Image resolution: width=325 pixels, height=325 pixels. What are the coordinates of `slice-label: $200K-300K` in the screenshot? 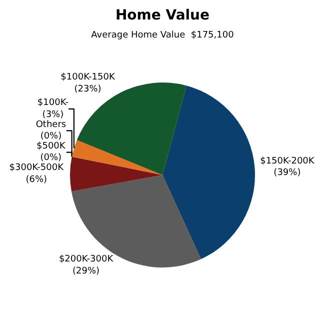 It's located at (86, 259).